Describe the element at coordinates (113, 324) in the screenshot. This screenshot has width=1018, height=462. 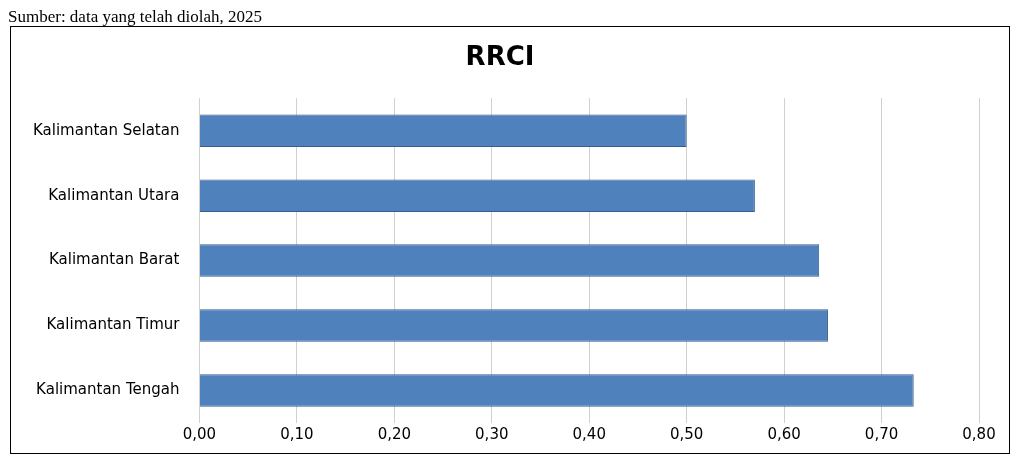
I see `y-tick-label: Kalimantan Timur` at that location.